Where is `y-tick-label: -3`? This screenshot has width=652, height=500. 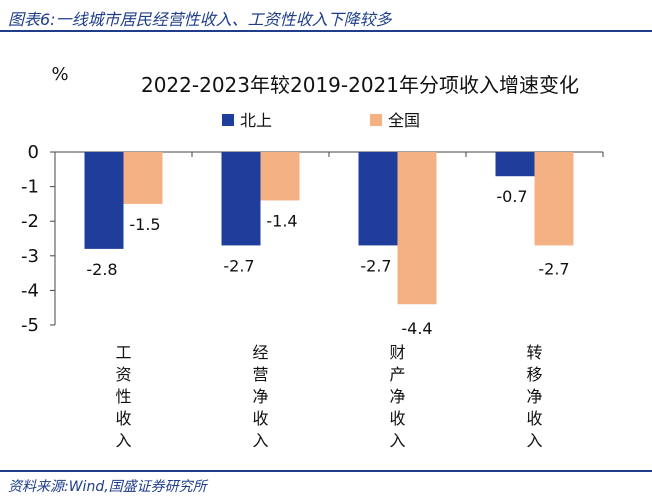
y-tick-label: -3 is located at coordinates (30, 256).